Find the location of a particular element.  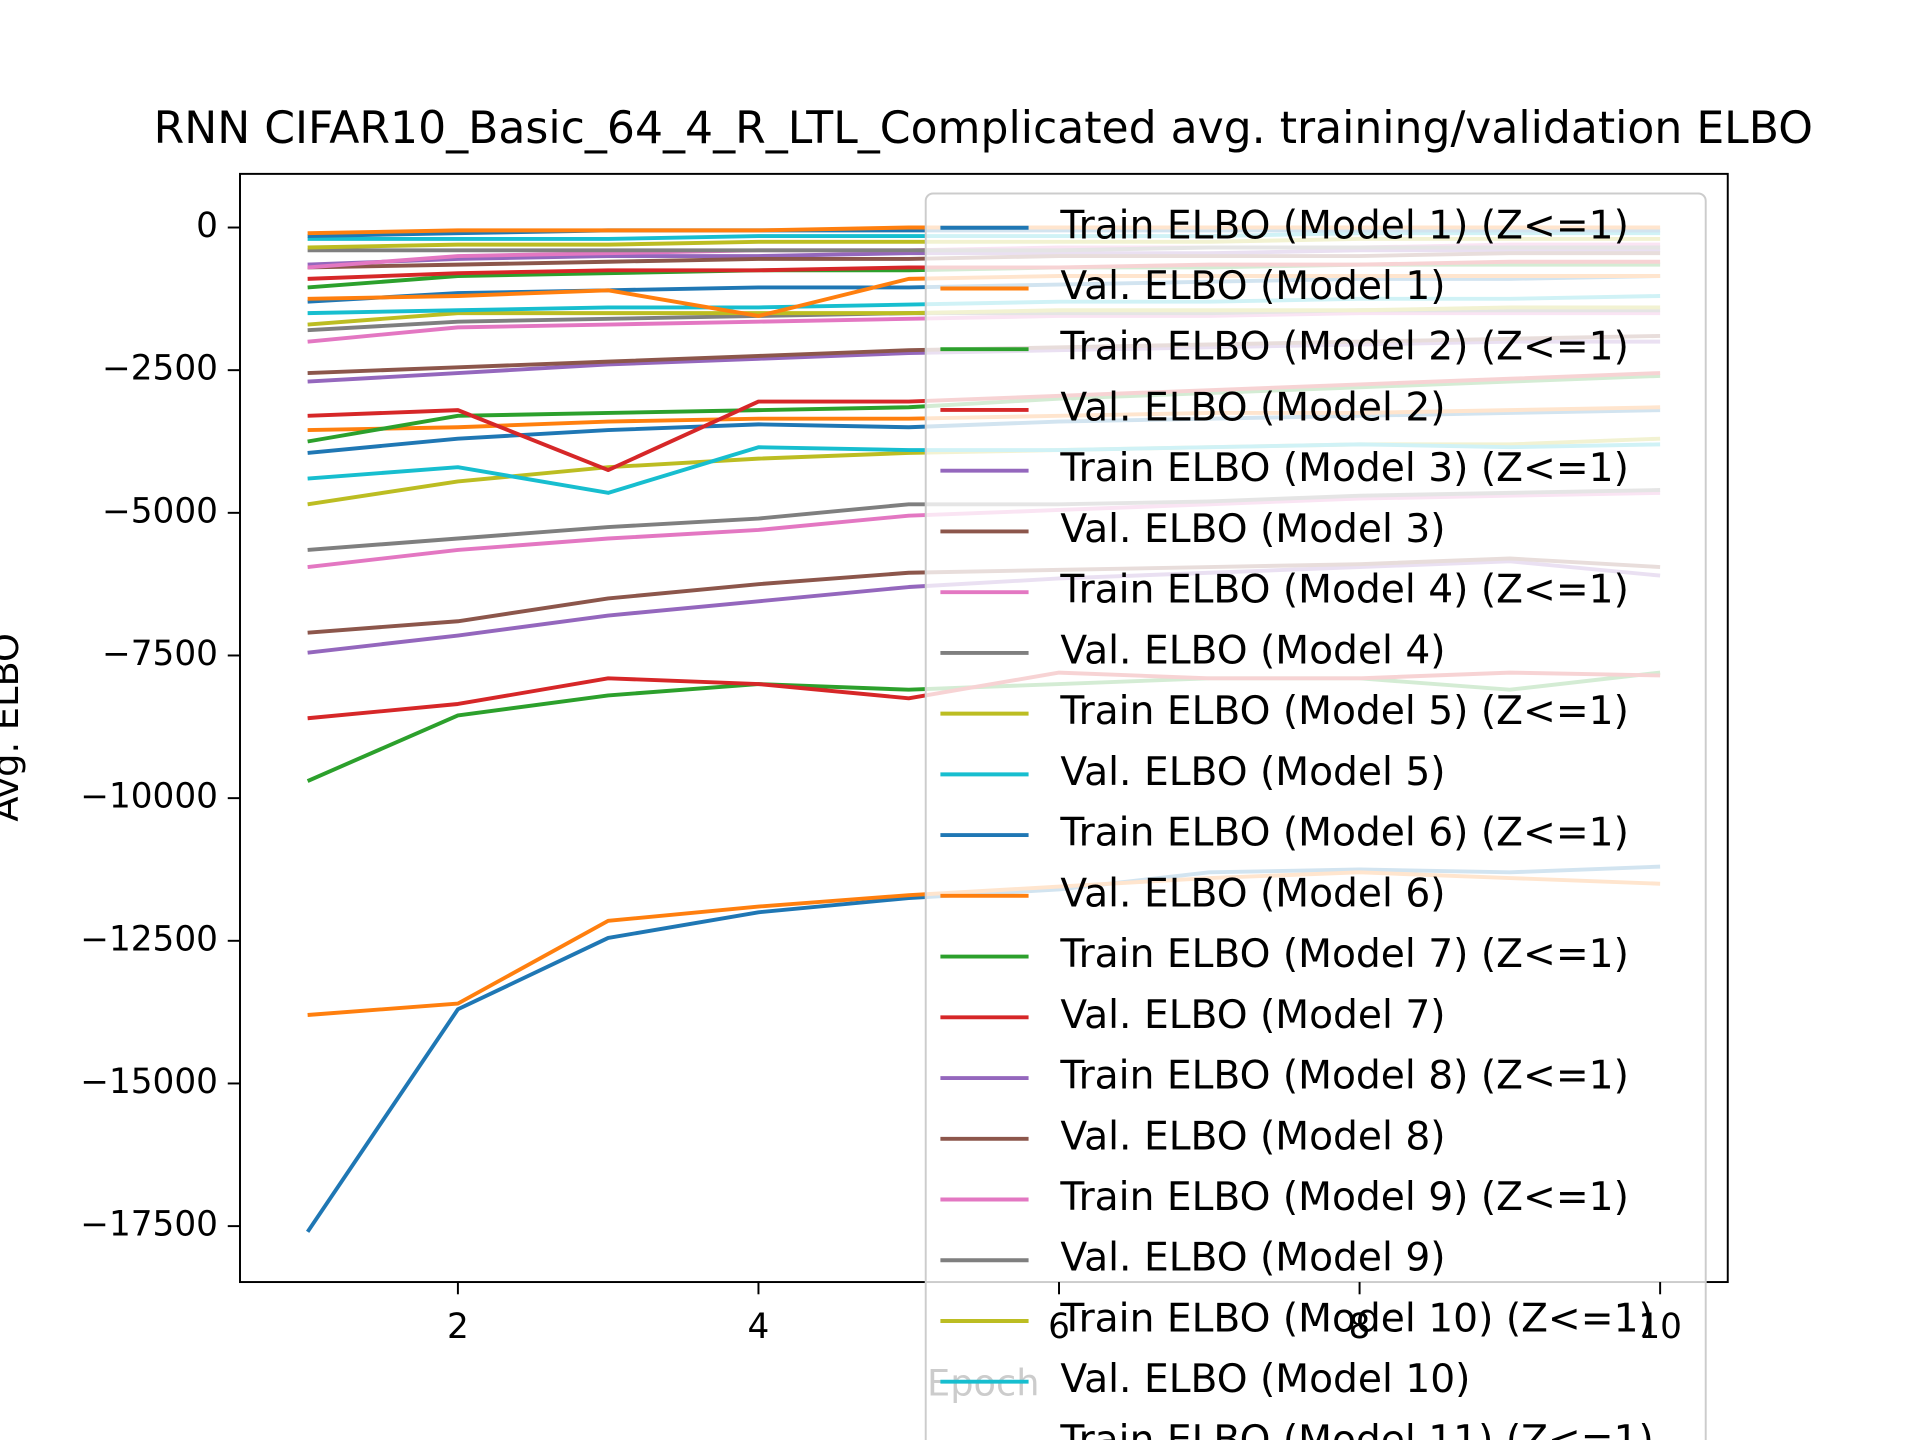

y-tick-label: −10000 is located at coordinates (149, 797).